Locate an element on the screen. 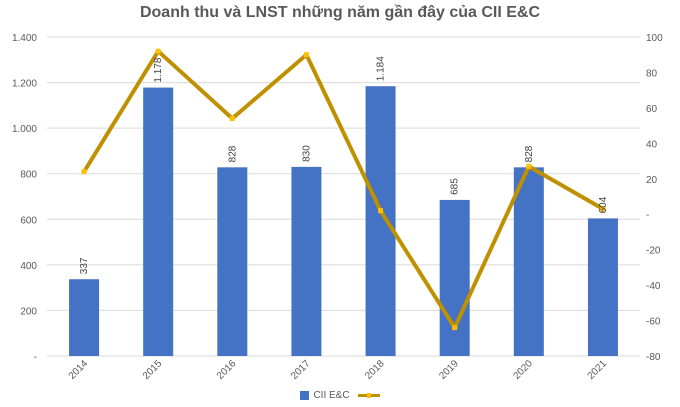 The width and height of the screenshot is (680, 407). y-left-tick-label: 1.000 is located at coordinates (24, 129).